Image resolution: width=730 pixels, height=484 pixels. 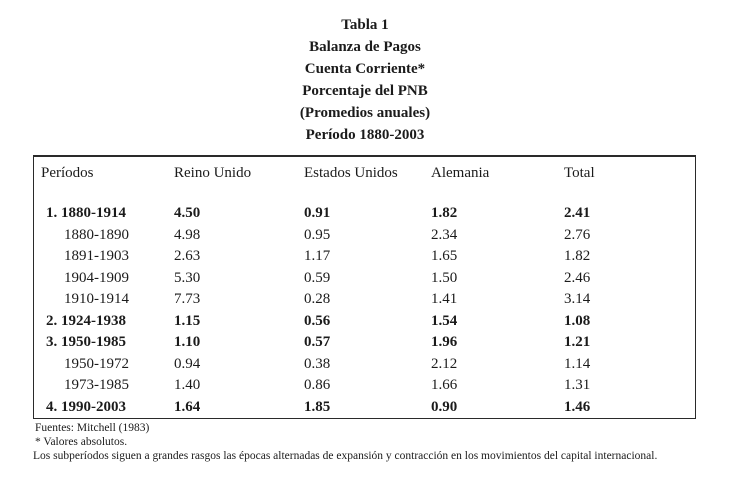 I want to click on value-cell: 1.17, so click(x=317, y=256).